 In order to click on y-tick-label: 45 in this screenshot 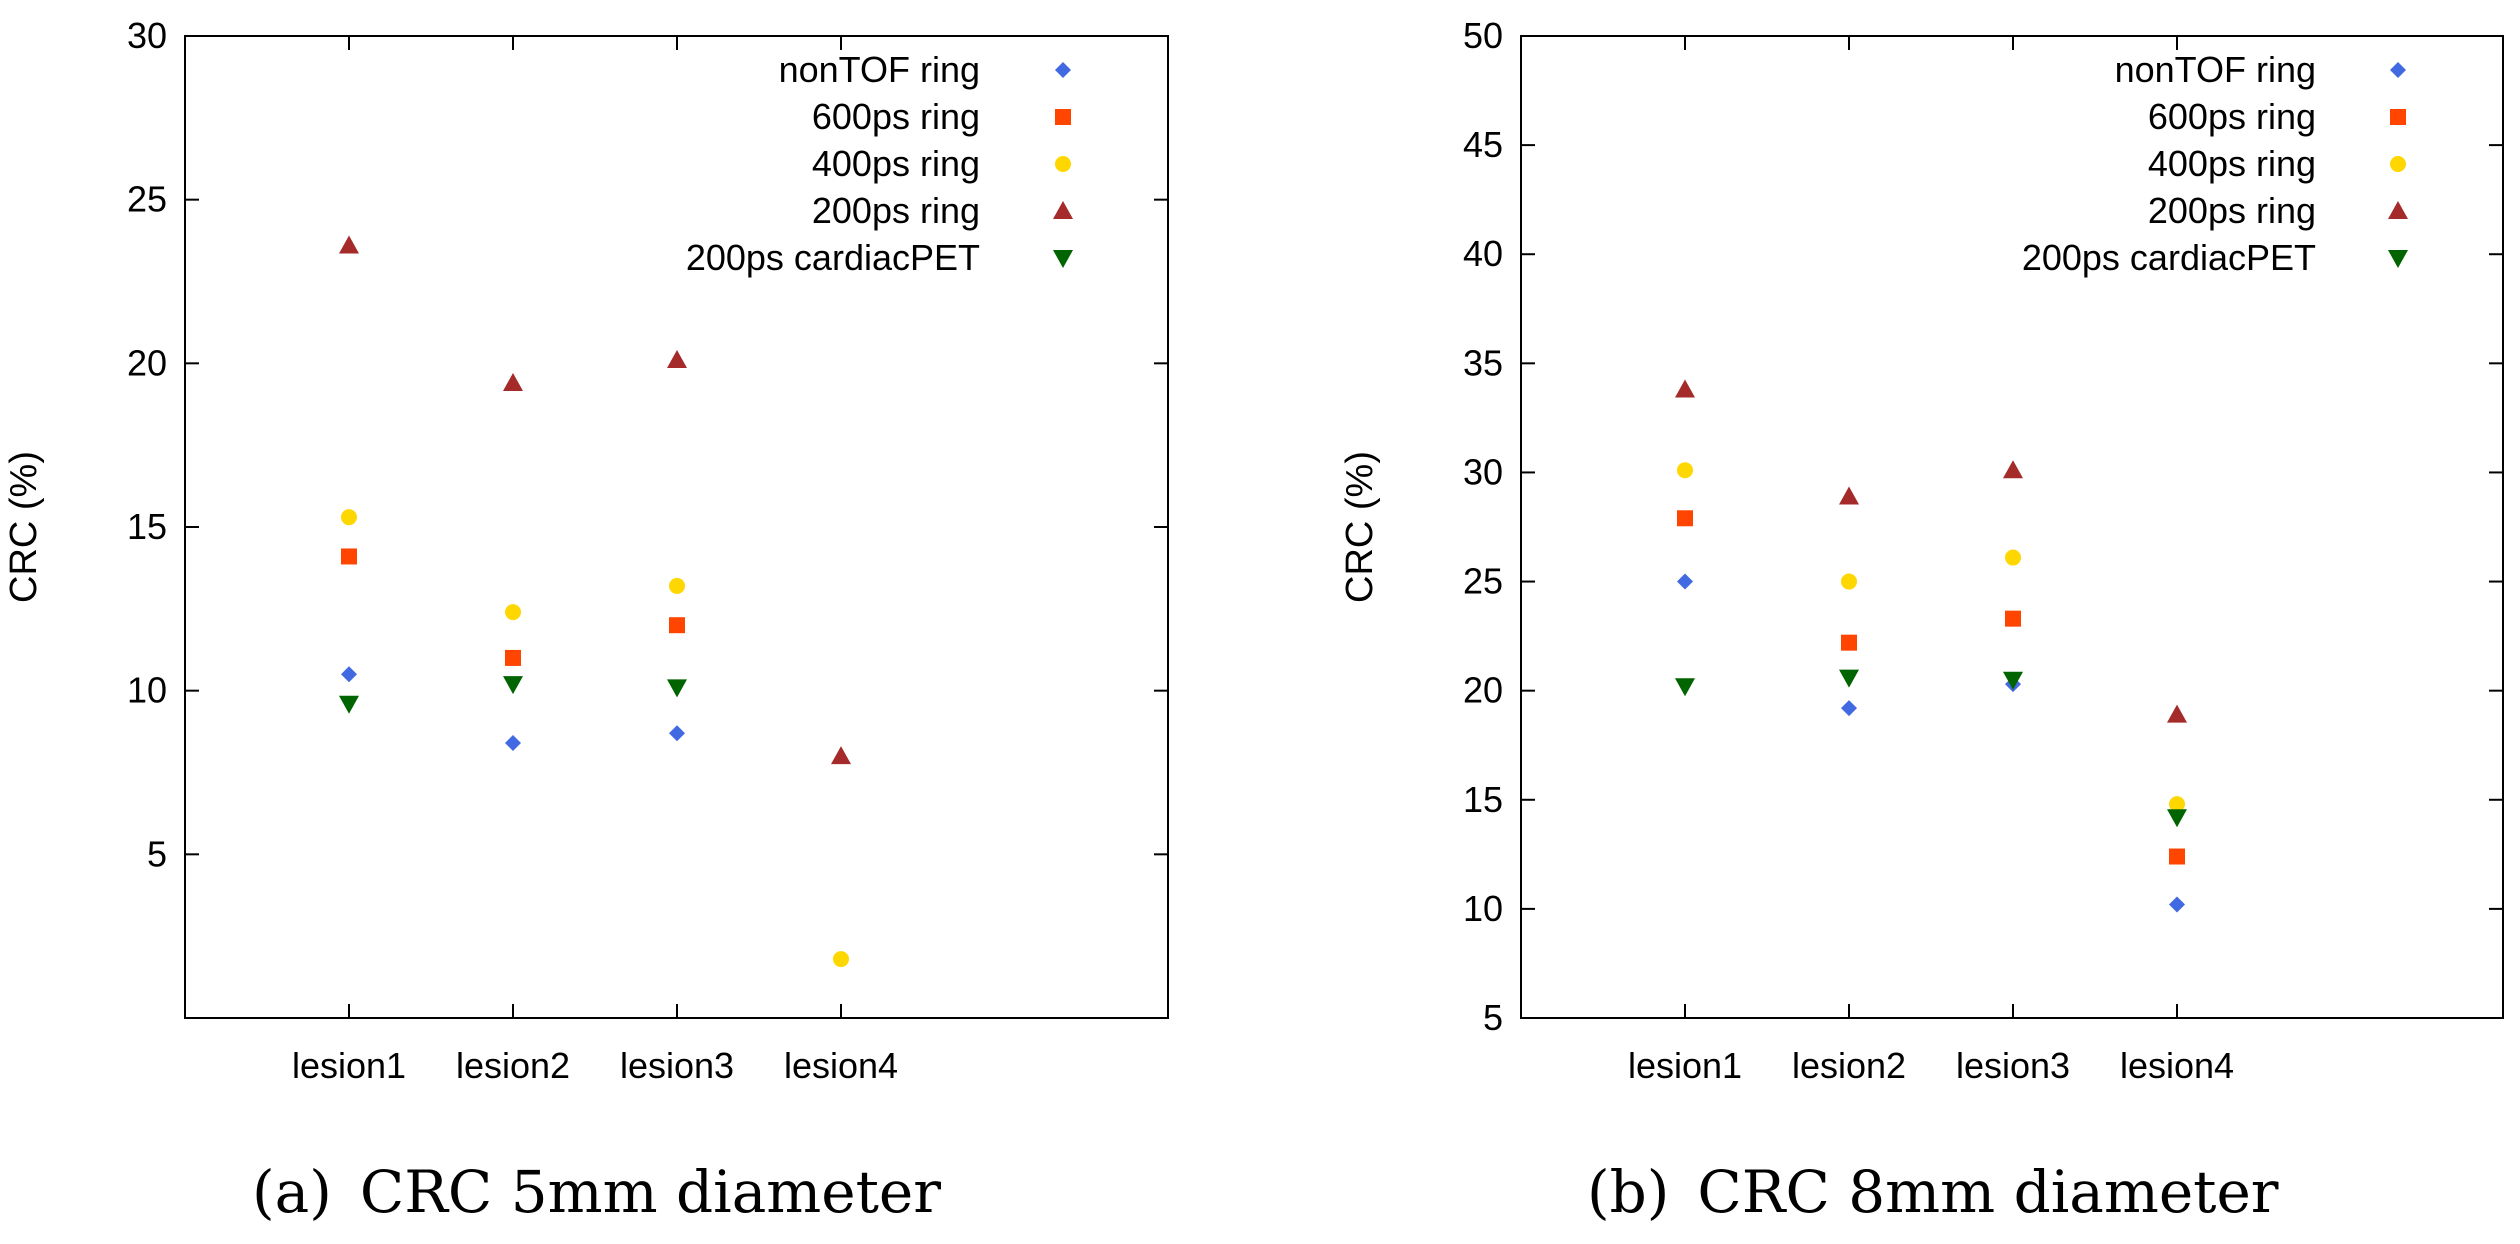, I will do `click(1483, 144)`.